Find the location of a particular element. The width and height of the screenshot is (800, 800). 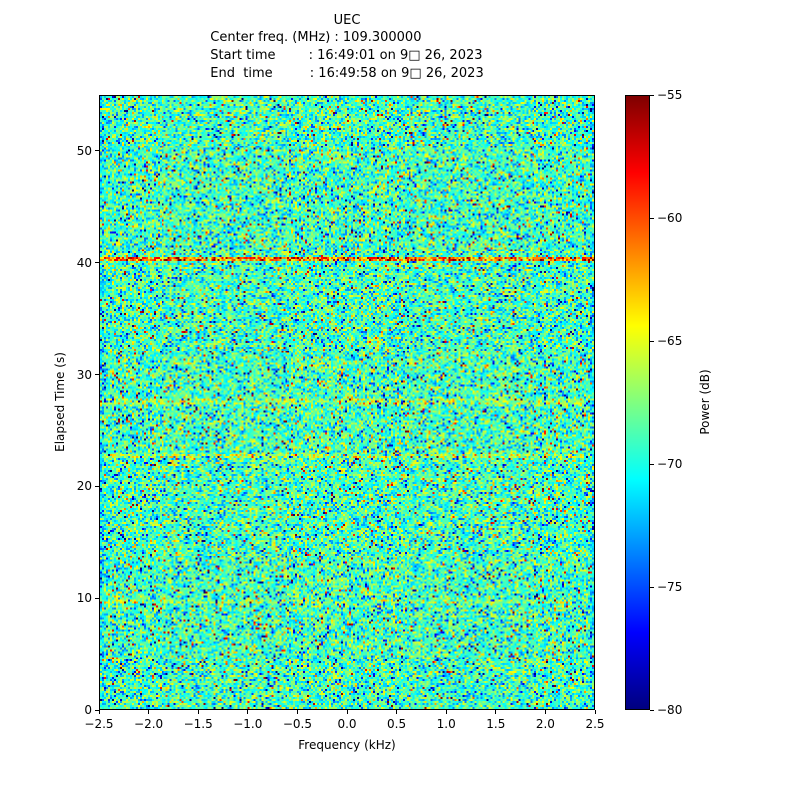

y-tick-label: 0 is located at coordinates (88, 710).